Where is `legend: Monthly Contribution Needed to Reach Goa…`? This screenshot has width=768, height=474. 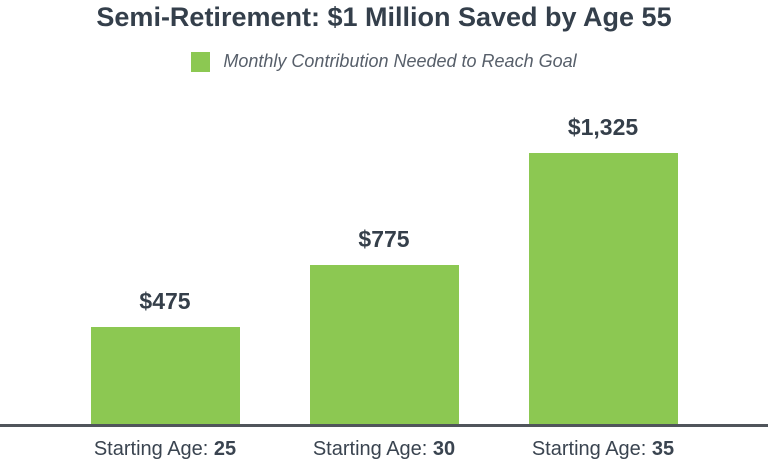 legend: Monthly Contribution Needed to Reach Goa… is located at coordinates (384, 61).